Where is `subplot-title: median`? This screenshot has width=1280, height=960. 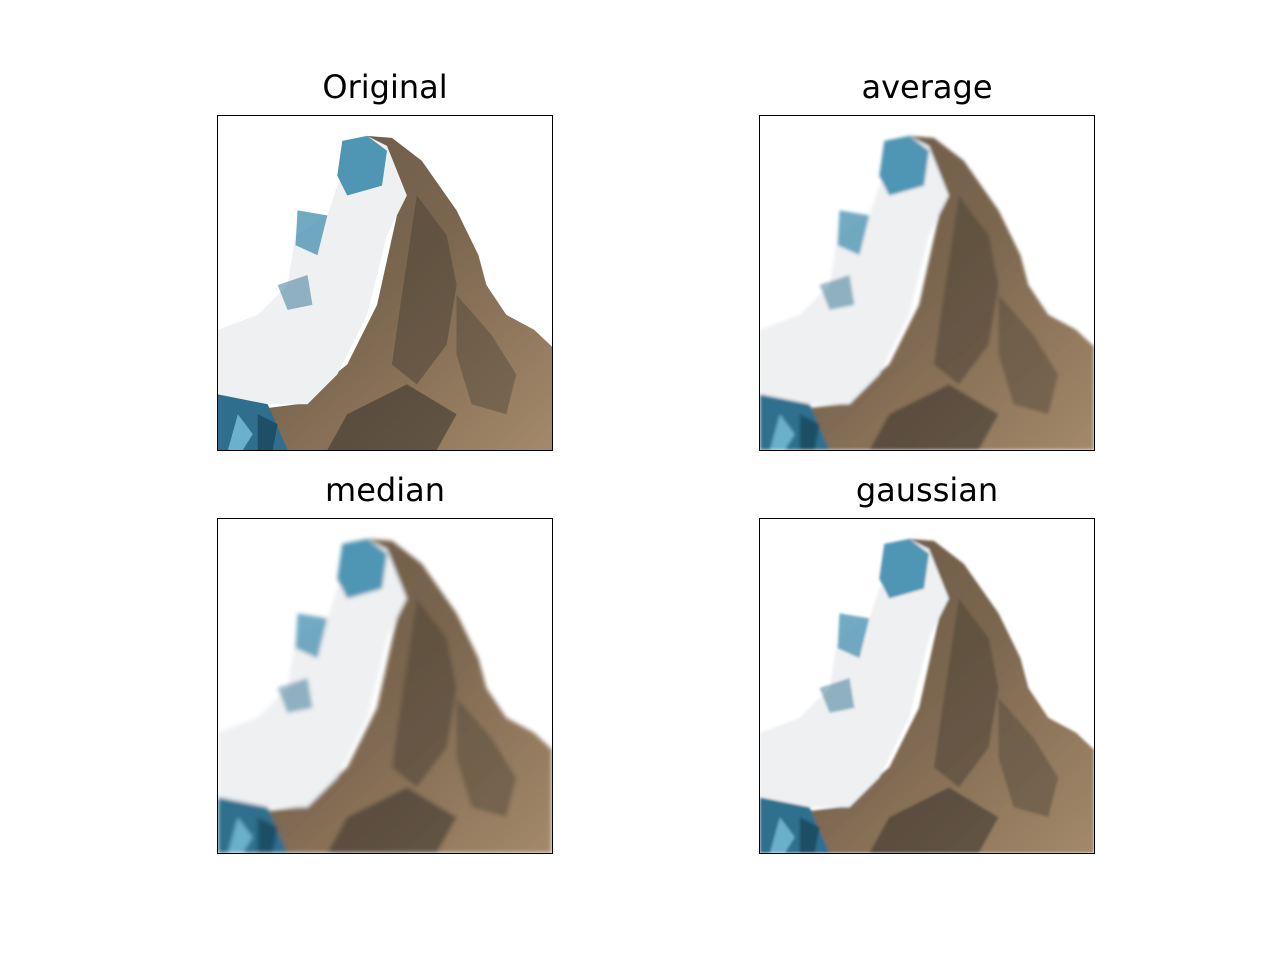
subplot-title: median is located at coordinates (385, 490).